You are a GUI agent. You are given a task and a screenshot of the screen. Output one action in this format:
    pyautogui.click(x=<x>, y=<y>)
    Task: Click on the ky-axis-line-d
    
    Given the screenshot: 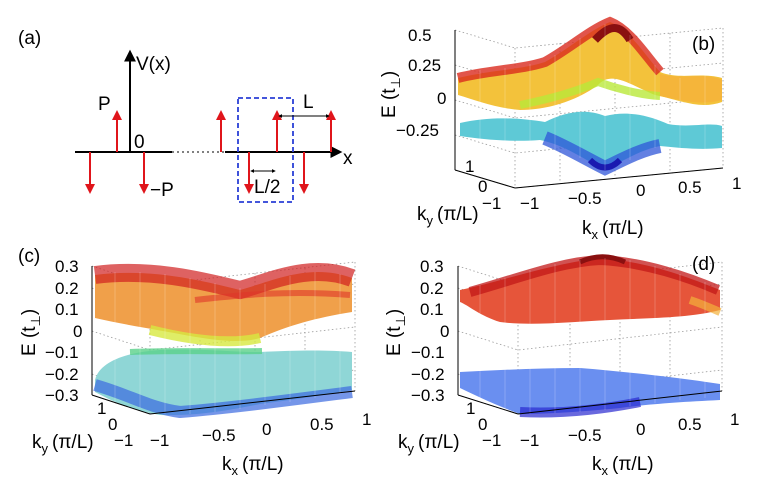 What is the action you would take?
    pyautogui.click(x=488, y=404)
    